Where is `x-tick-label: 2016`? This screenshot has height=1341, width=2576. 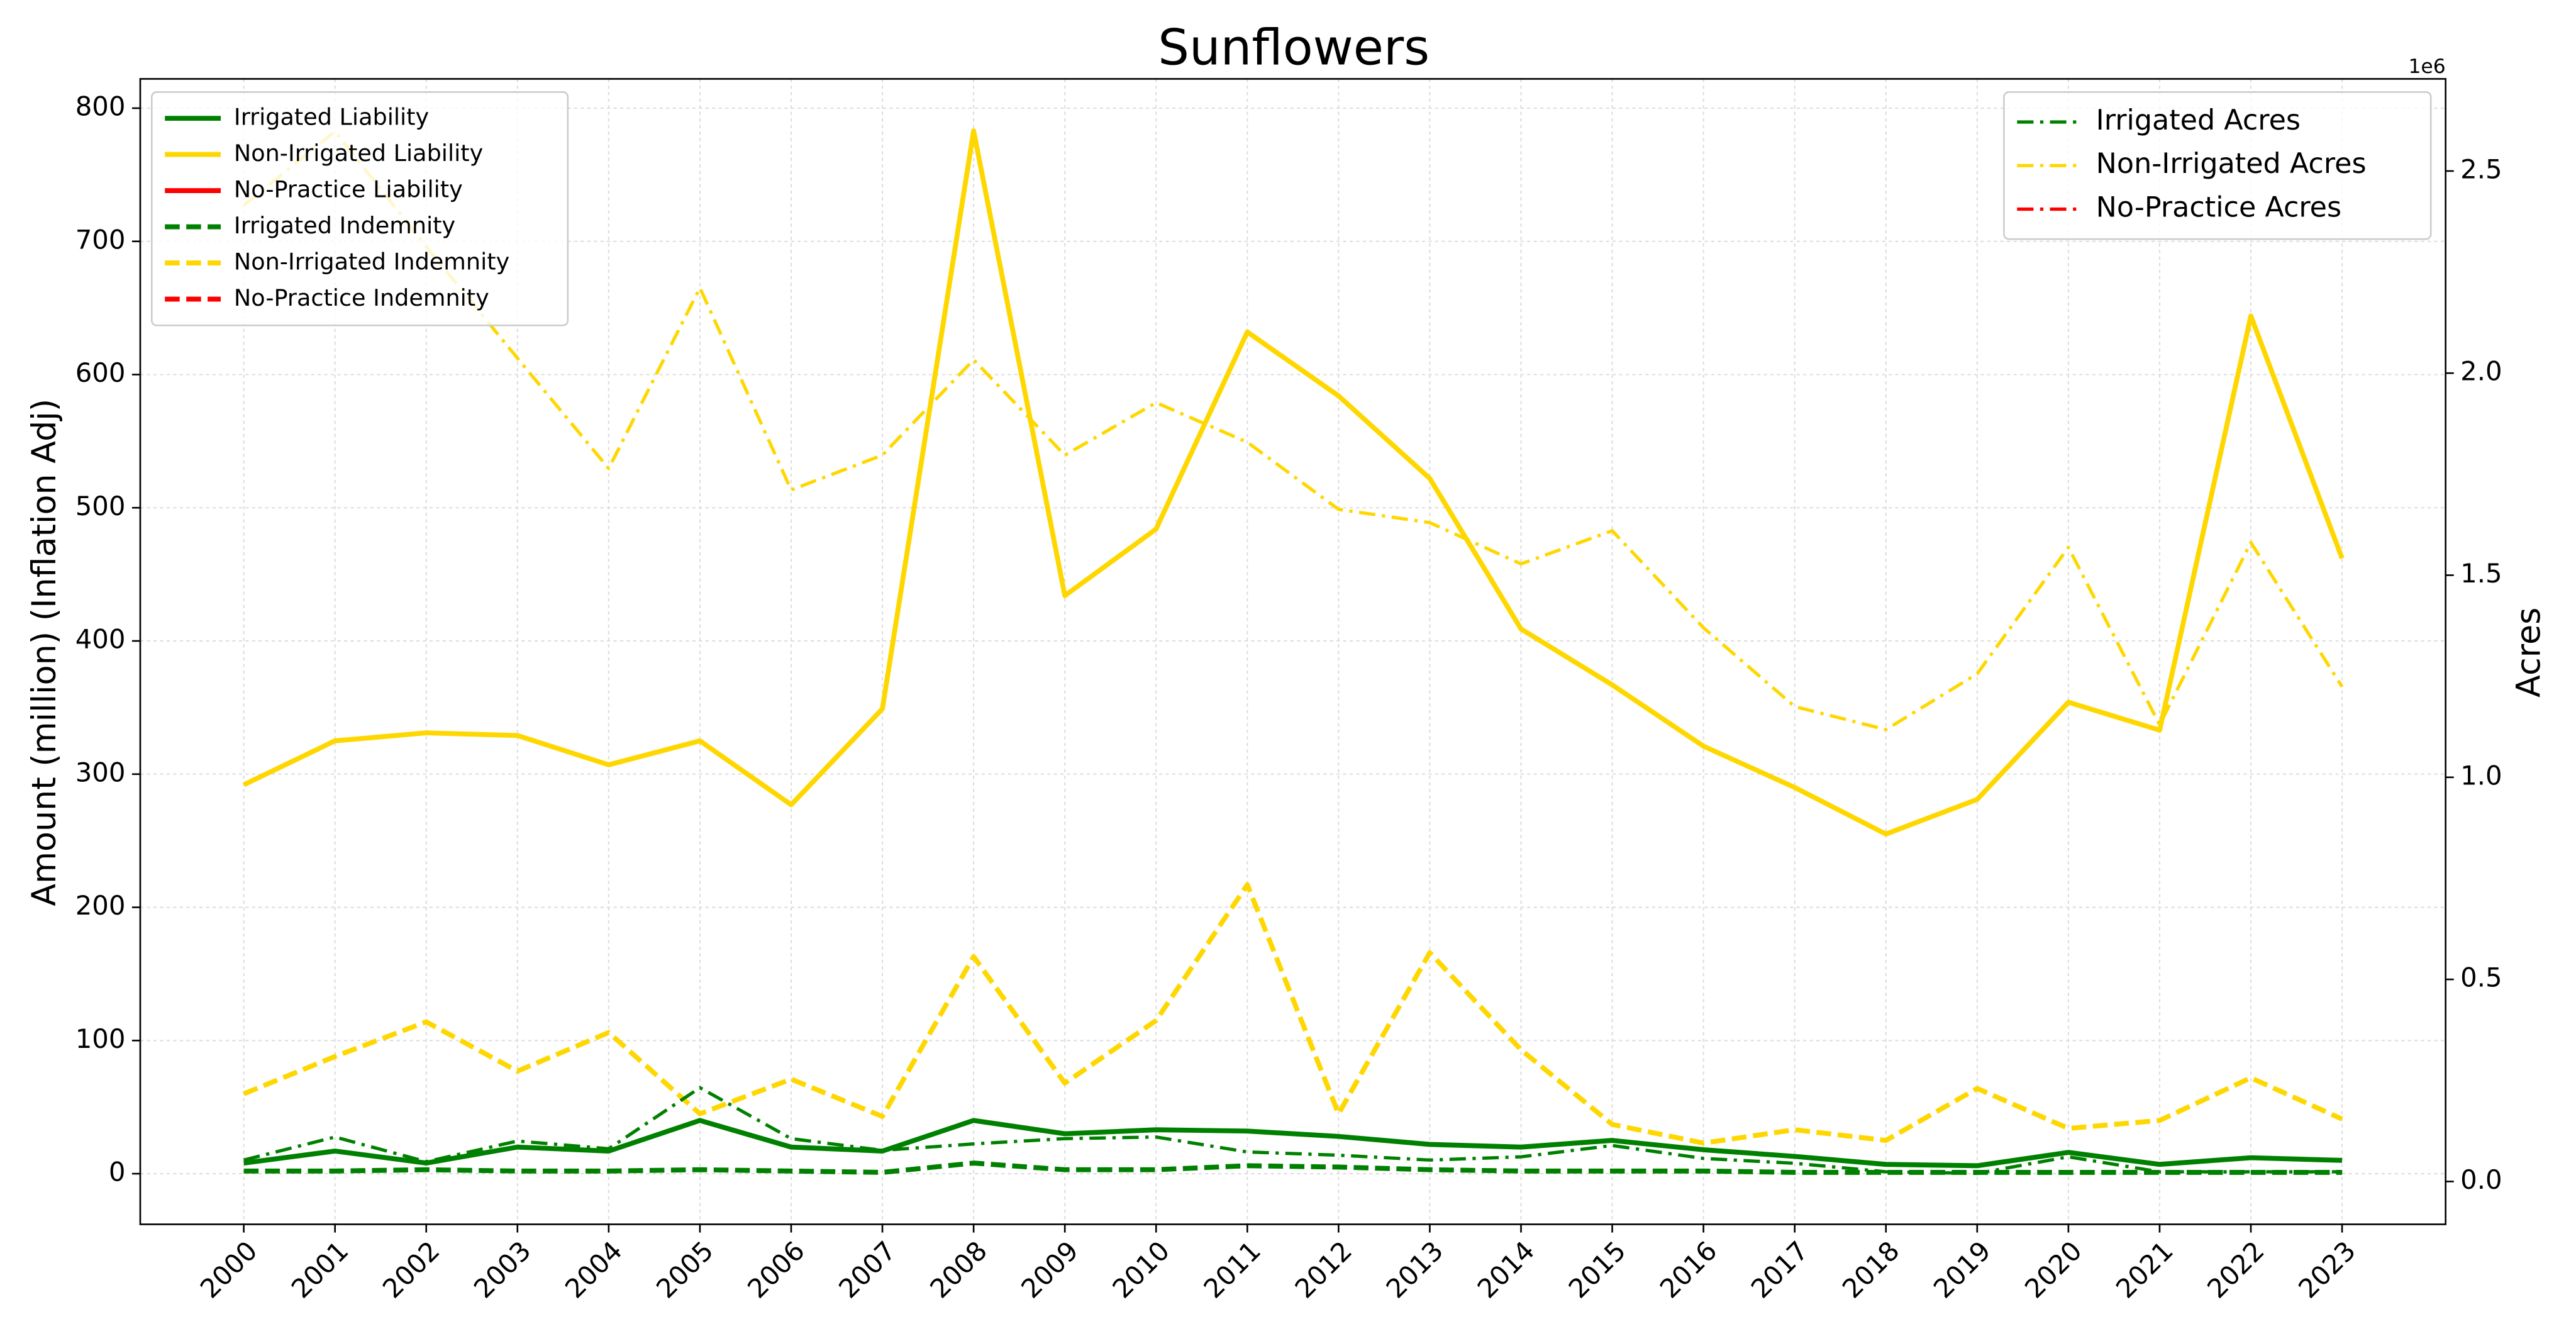
x-tick-label: 2016 is located at coordinates (1688, 1270).